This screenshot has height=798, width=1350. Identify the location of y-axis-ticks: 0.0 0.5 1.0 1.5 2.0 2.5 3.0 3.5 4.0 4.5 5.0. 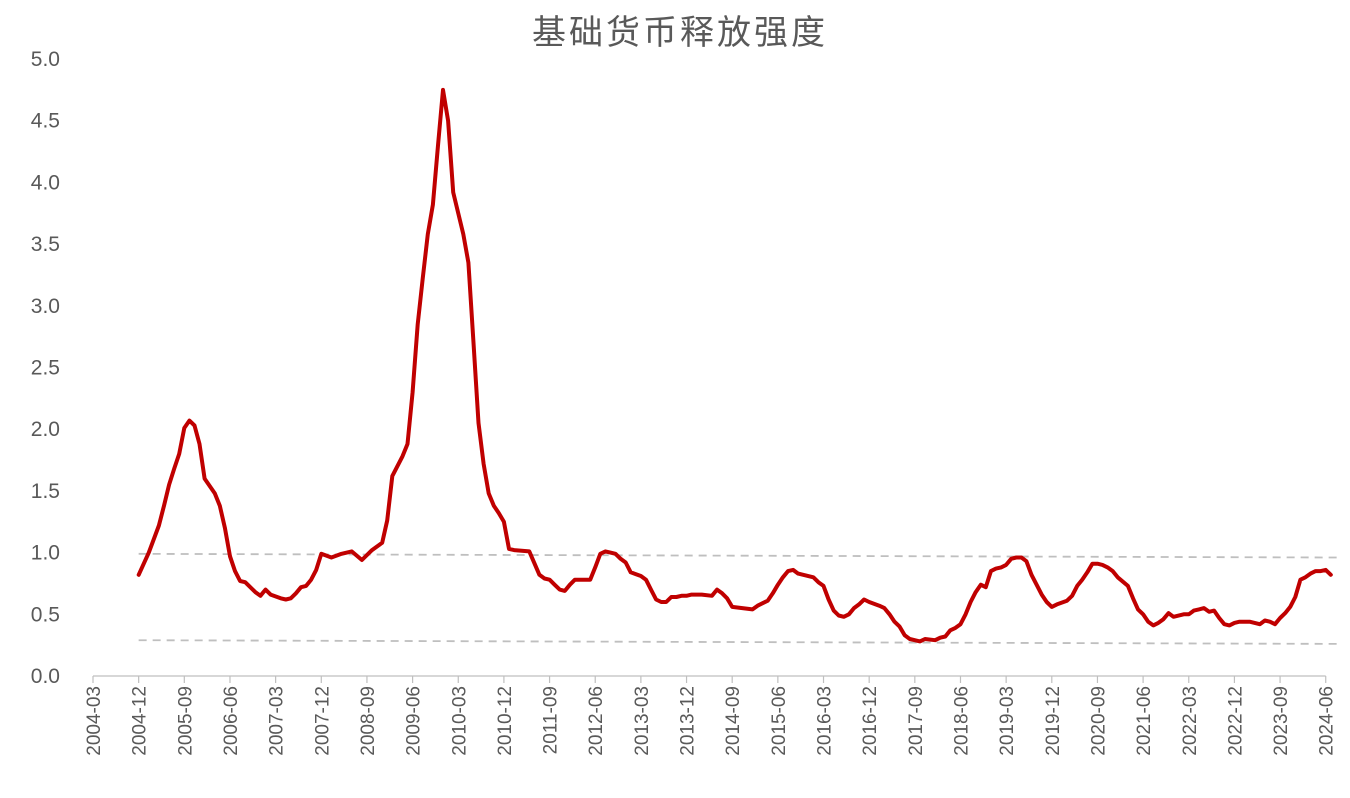
(45, 368).